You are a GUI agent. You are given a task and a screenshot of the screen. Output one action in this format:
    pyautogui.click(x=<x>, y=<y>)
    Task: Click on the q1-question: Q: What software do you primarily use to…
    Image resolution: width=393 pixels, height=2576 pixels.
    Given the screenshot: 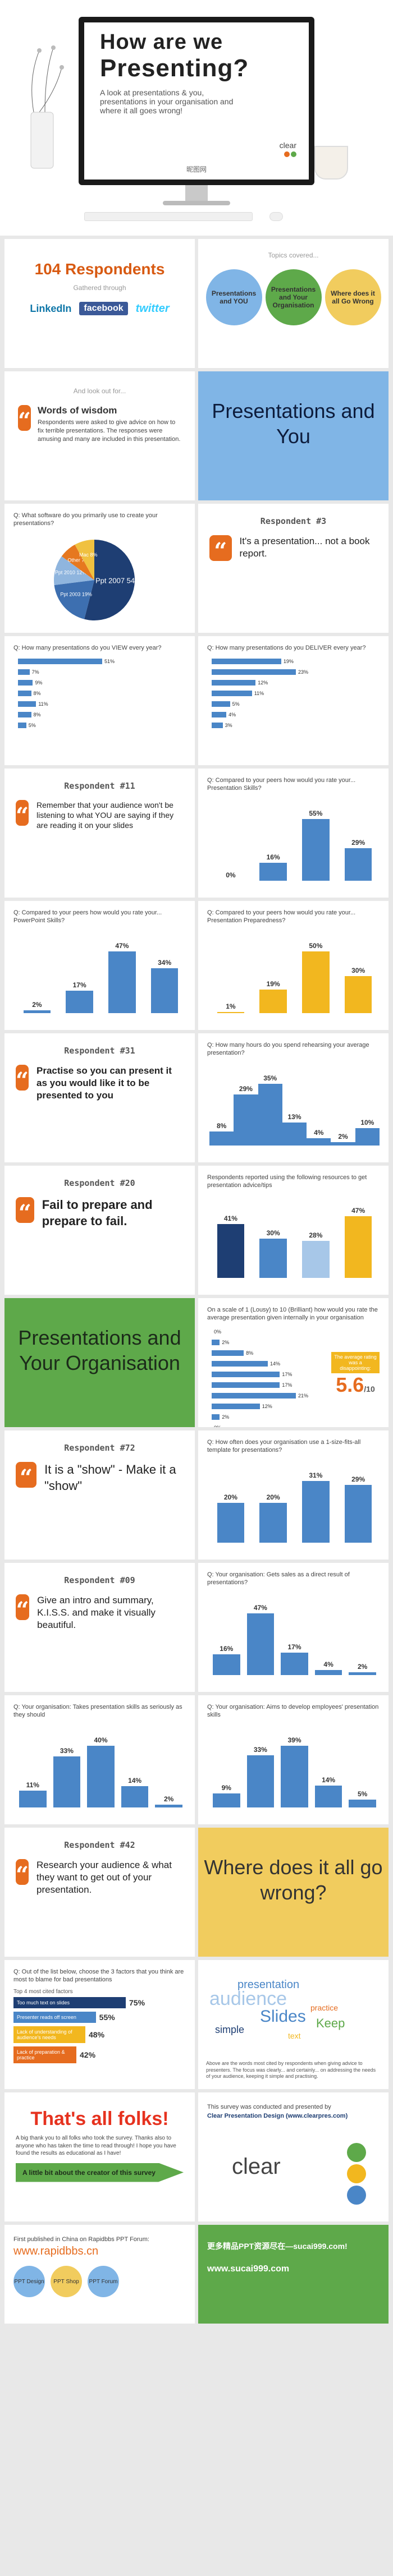 What is the action you would take?
    pyautogui.click(x=85, y=519)
    